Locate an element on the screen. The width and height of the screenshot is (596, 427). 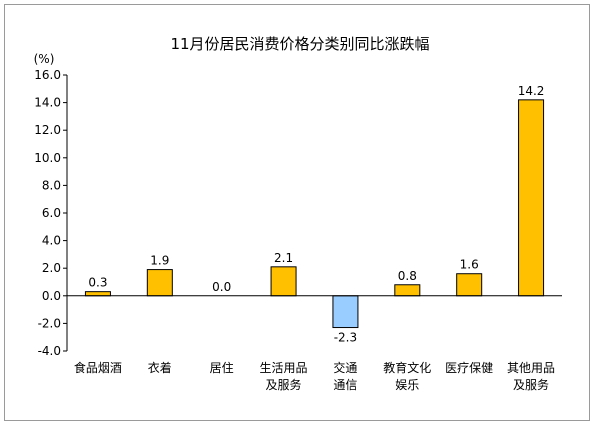
data-label: 0.8 is located at coordinates (407, 276).